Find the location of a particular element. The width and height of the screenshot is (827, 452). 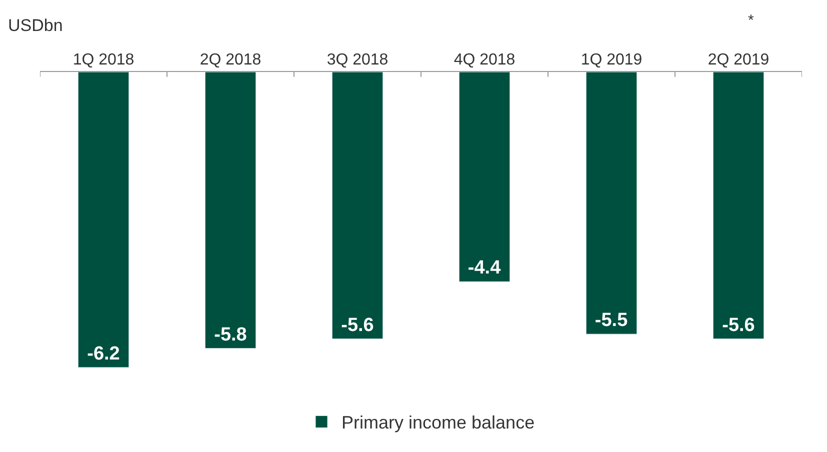

x-tick-label: 3Q 2018 is located at coordinates (357, 60).